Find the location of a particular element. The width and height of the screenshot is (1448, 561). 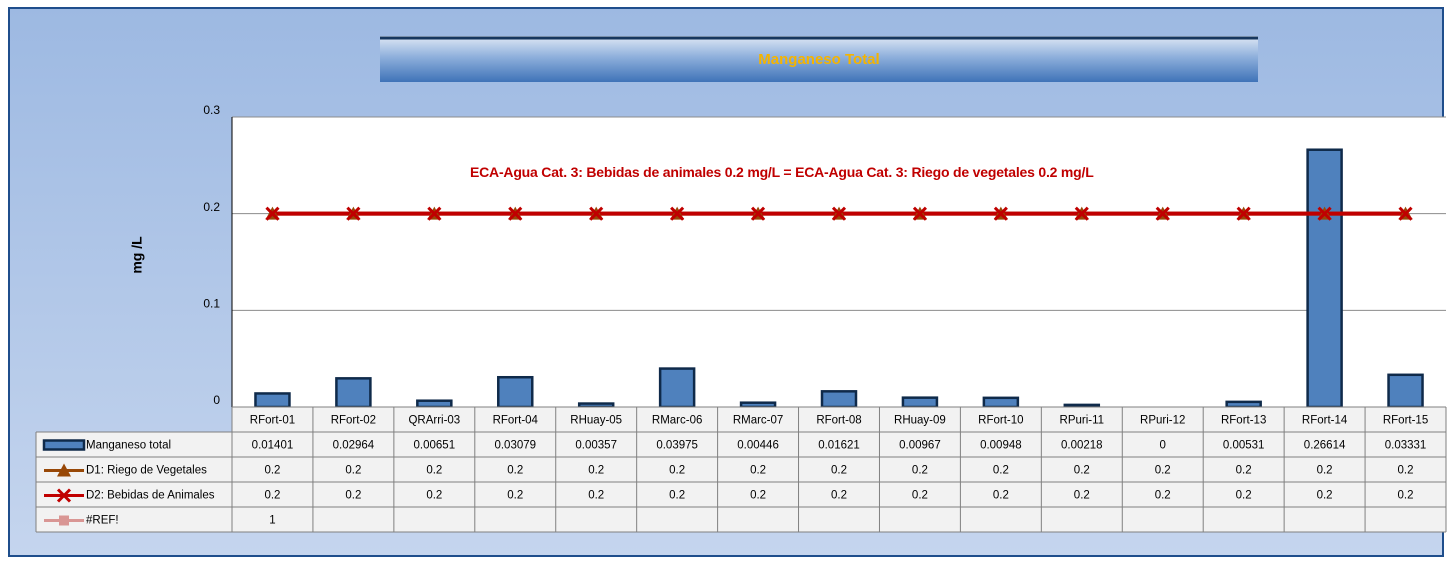

x-tick-label: RFort-10 is located at coordinates (1000, 421).